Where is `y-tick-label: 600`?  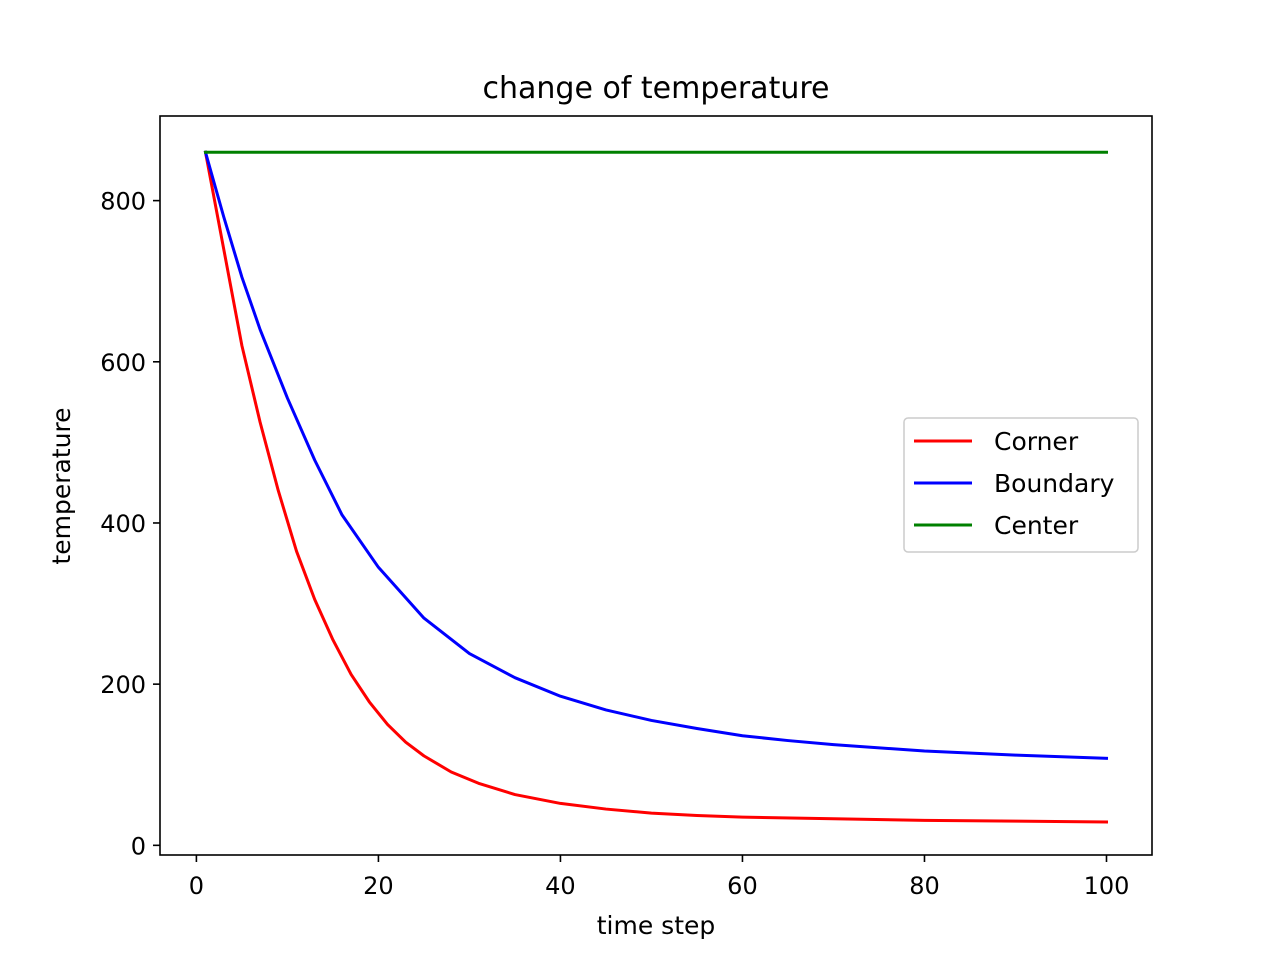
y-tick-label: 600 is located at coordinates (123, 363).